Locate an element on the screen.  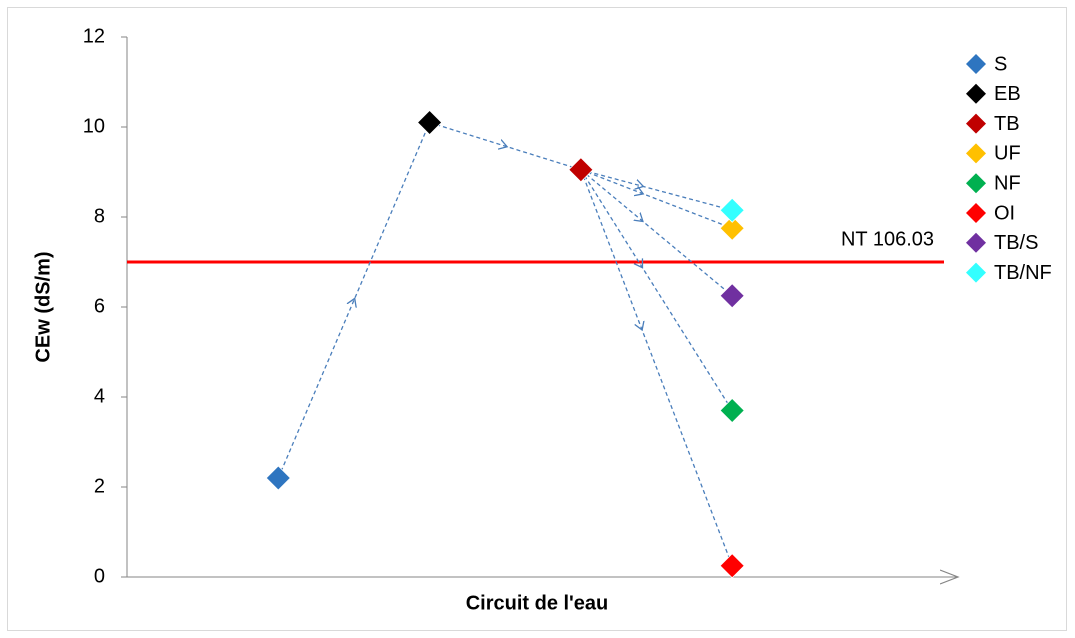
y-tick-label: 6 is located at coordinates (99, 306).